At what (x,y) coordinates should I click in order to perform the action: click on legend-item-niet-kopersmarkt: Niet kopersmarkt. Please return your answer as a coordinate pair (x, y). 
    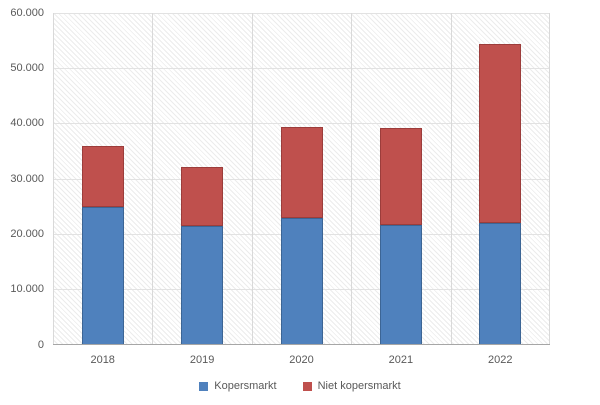
    Looking at the image, I should click on (351, 386).